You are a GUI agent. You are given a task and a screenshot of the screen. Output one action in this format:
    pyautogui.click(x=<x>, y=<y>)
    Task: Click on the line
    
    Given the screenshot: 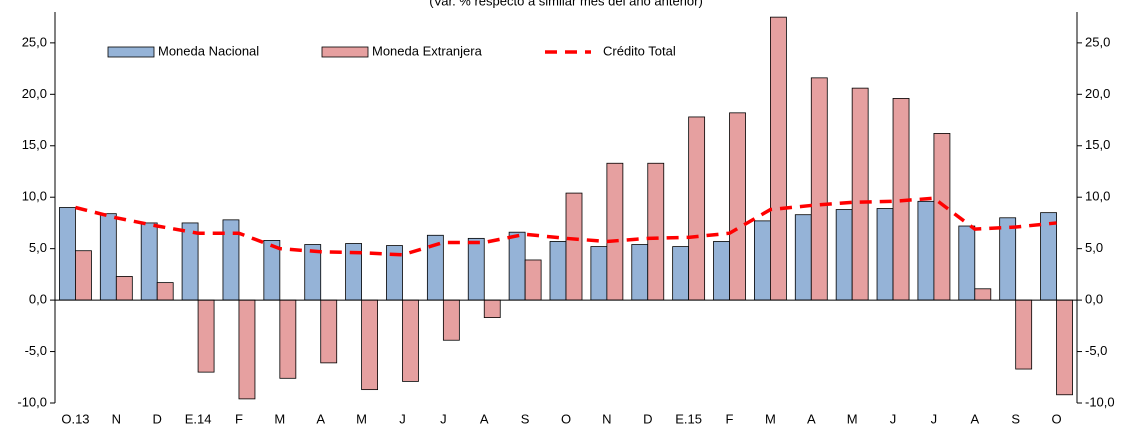 What is the action you would take?
    pyautogui.click(x=566, y=226)
    